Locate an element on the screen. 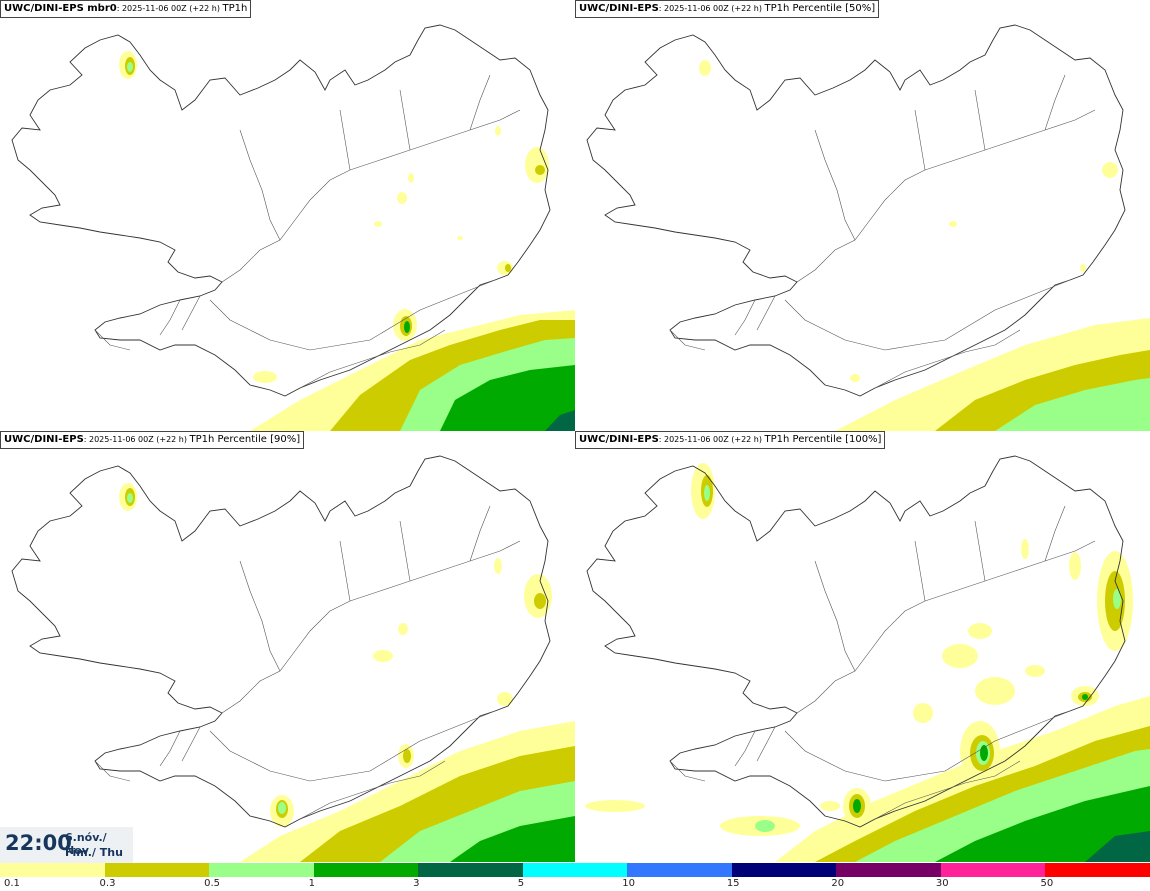 This screenshot has height=891, width=1150. legend-label: 5 is located at coordinates (521, 883).